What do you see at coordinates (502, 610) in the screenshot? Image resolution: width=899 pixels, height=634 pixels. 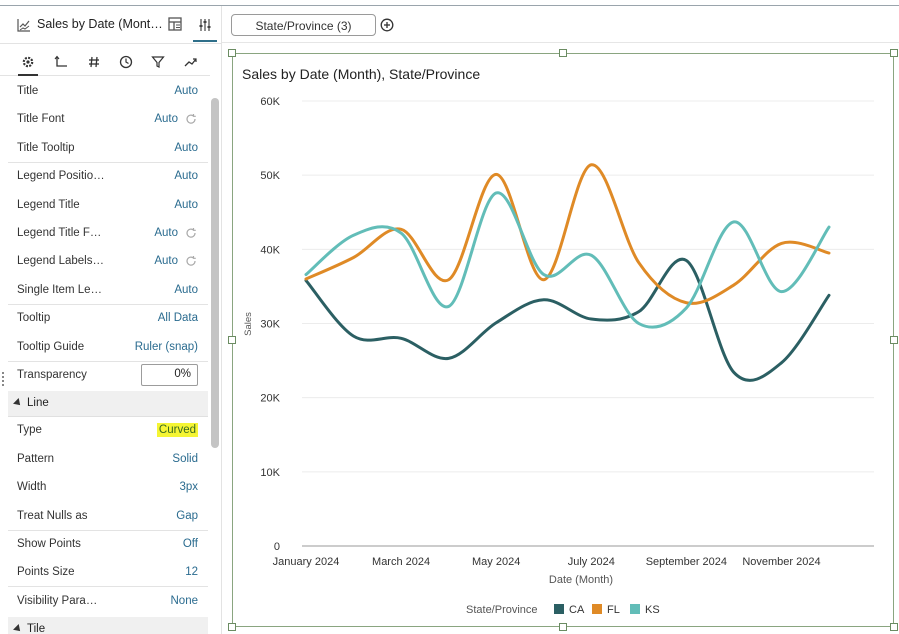 I see `legend-title: State/Province` at bounding box center [502, 610].